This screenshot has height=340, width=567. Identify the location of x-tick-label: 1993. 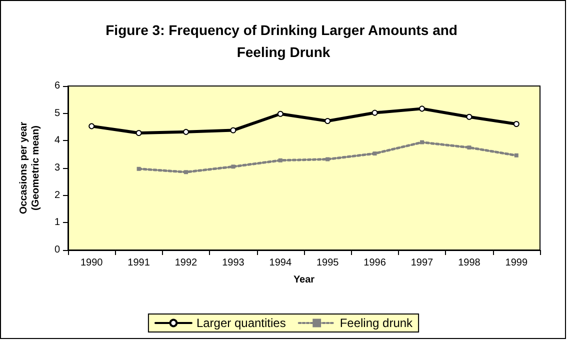
(233, 263).